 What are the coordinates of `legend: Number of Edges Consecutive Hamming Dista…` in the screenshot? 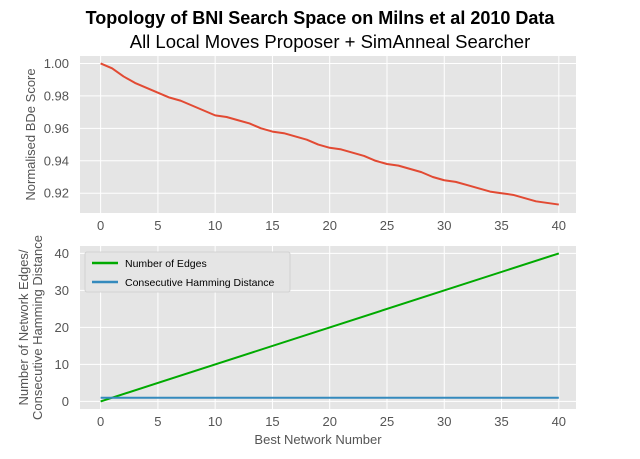 It's located at (187, 272).